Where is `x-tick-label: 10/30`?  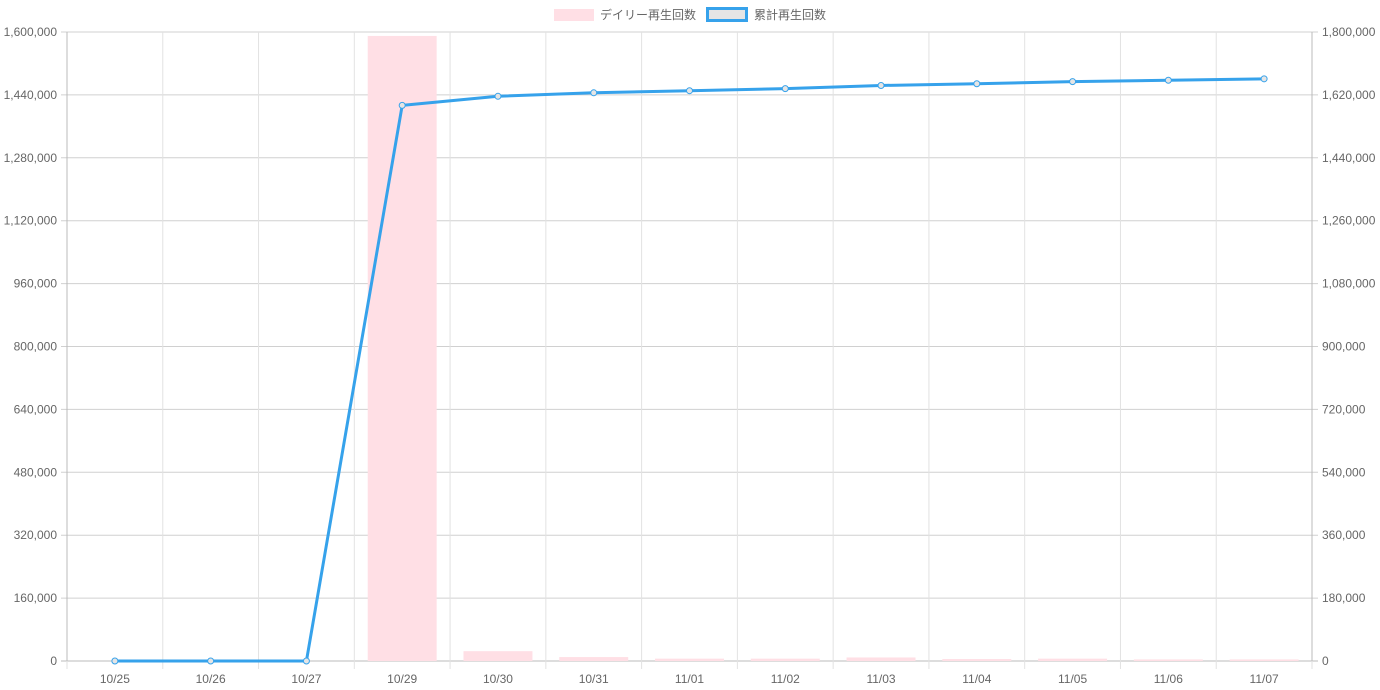
x-tick-label: 10/30 is located at coordinates (498, 679).